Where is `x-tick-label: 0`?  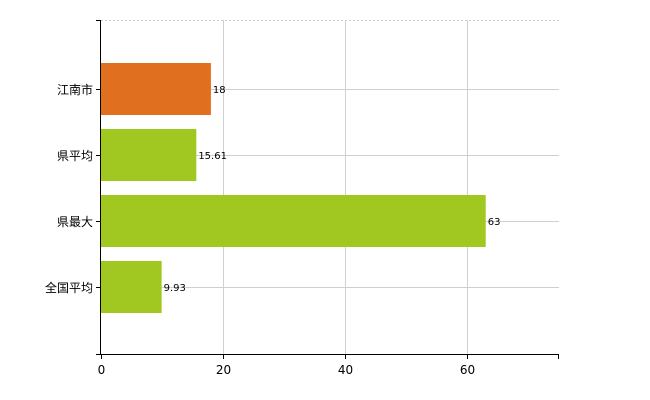
x-tick-label: 0 is located at coordinates (102, 370).